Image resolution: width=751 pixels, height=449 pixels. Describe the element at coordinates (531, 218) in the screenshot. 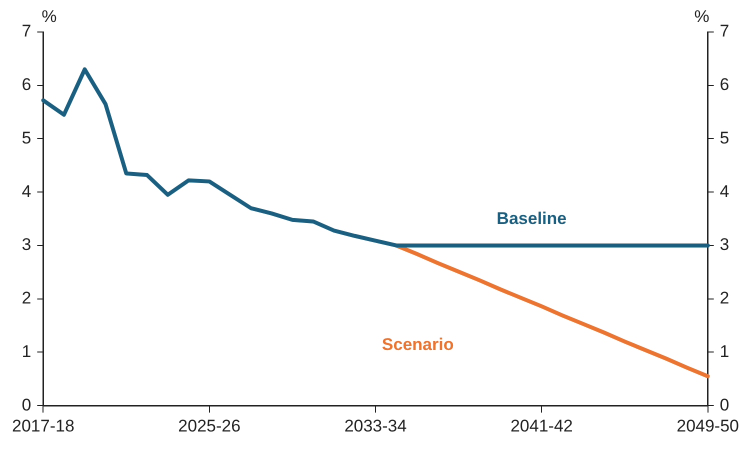

I see `series-label: Baseline` at that location.